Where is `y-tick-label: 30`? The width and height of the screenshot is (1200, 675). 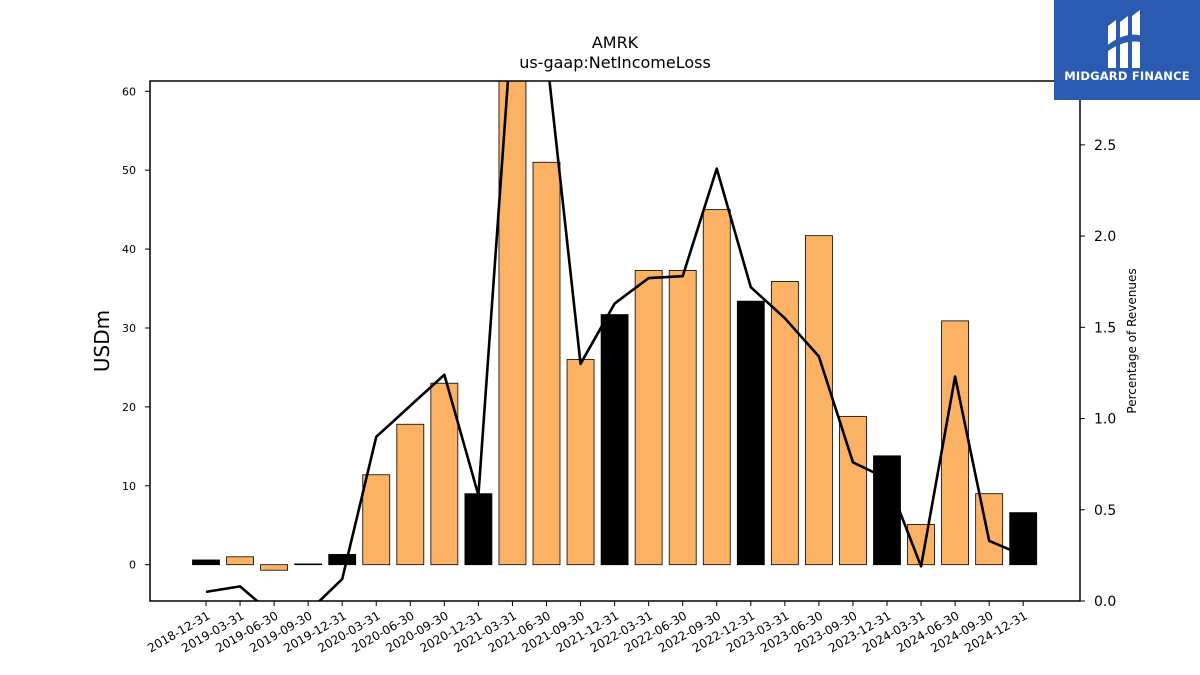 y-tick-label: 30 is located at coordinates (129, 328).